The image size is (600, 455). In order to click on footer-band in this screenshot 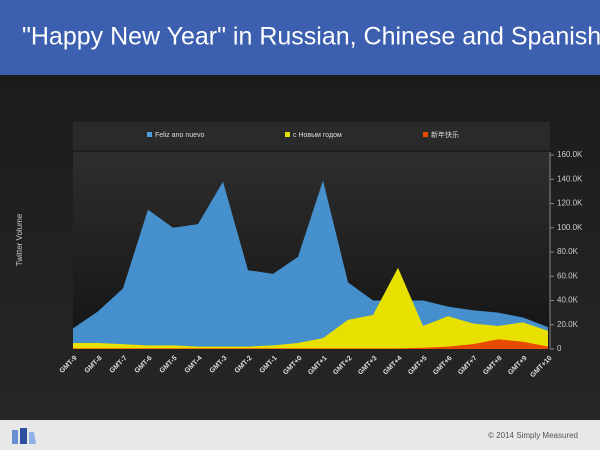, I will do `click(300, 435)`.